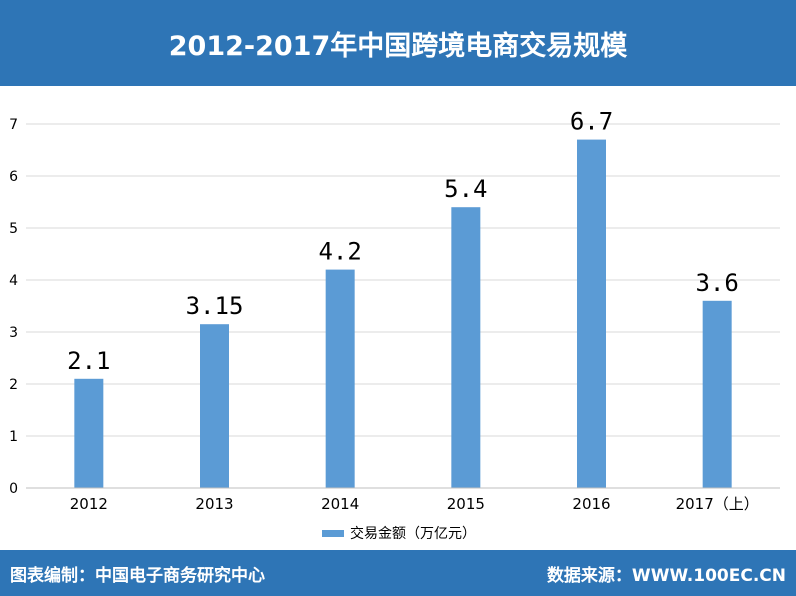  Describe the element at coordinates (13, 437) in the screenshot. I see `y-tick-label: 1` at that location.